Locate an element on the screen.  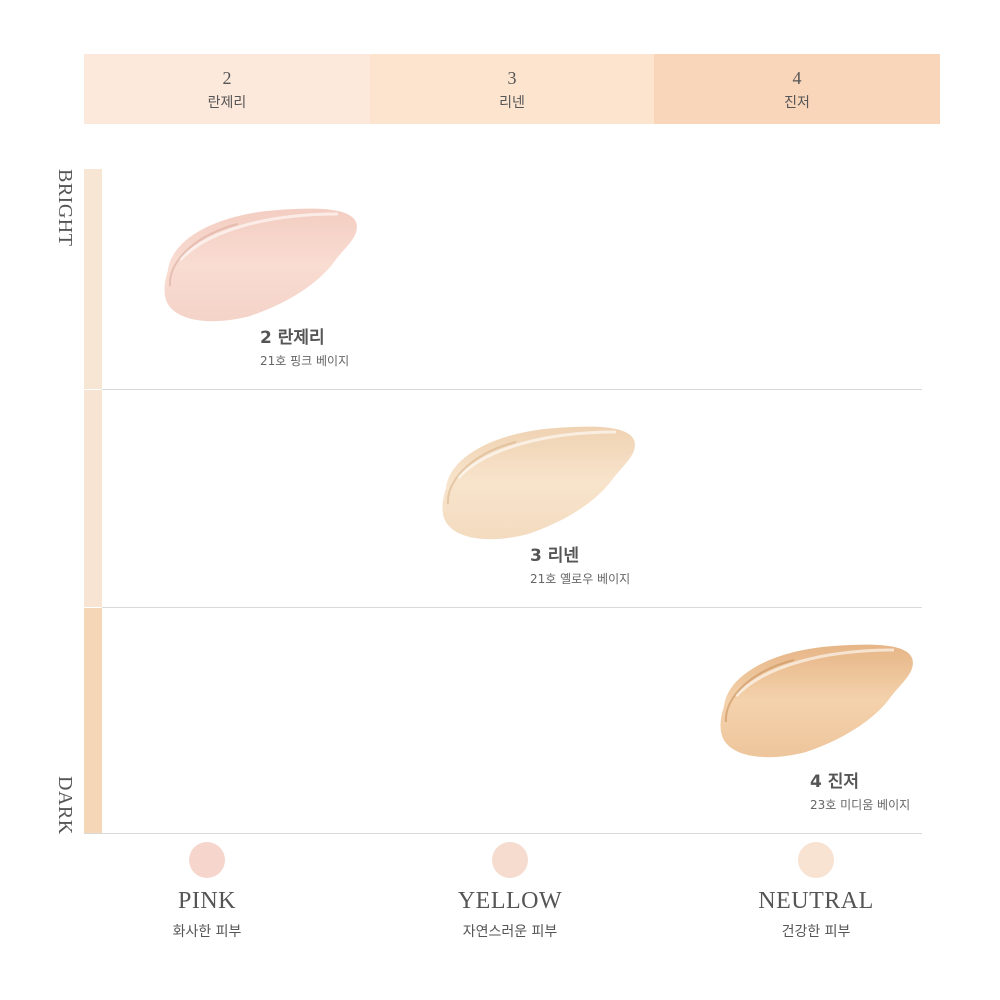
swatch-subtitle: 21호 옐로우 베이지 is located at coordinates (580, 579).